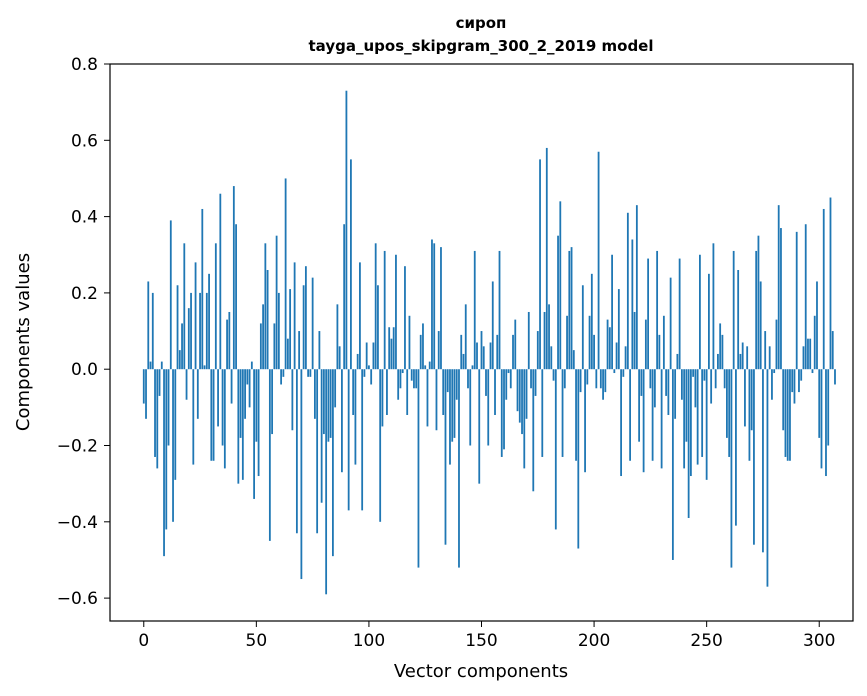 The width and height of the screenshot is (867, 696). I want to click on y-tick-label: 0.0, so click(84, 370).